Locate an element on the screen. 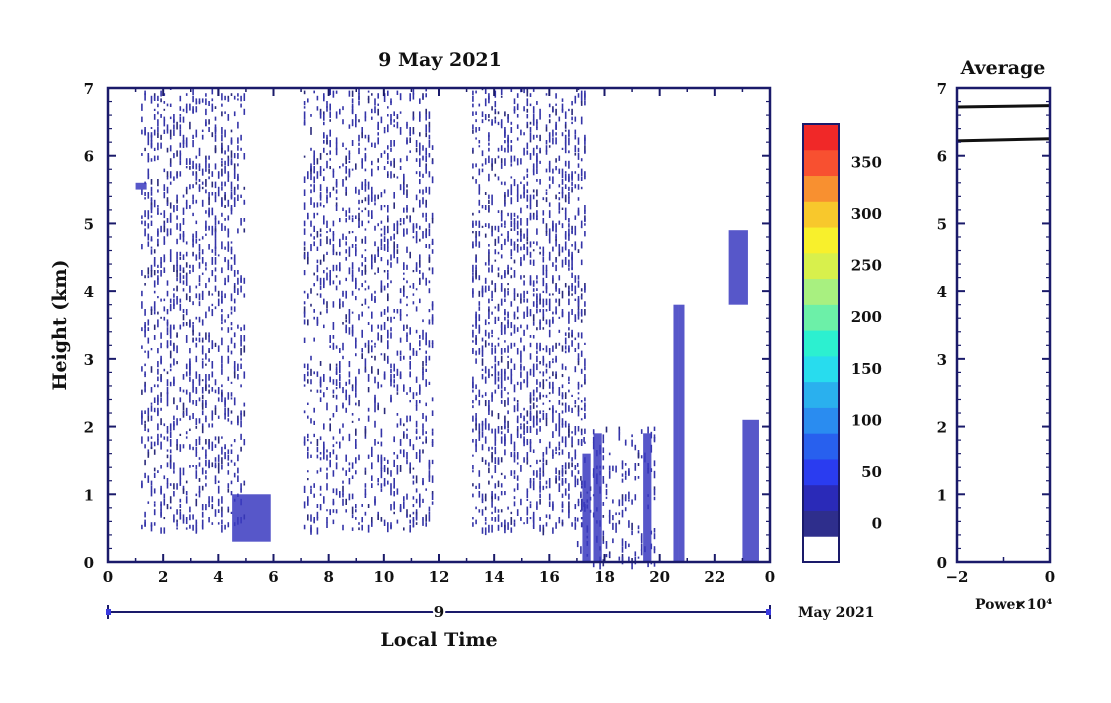  main-x-tick-label: 22 is located at coordinates (714, 577).